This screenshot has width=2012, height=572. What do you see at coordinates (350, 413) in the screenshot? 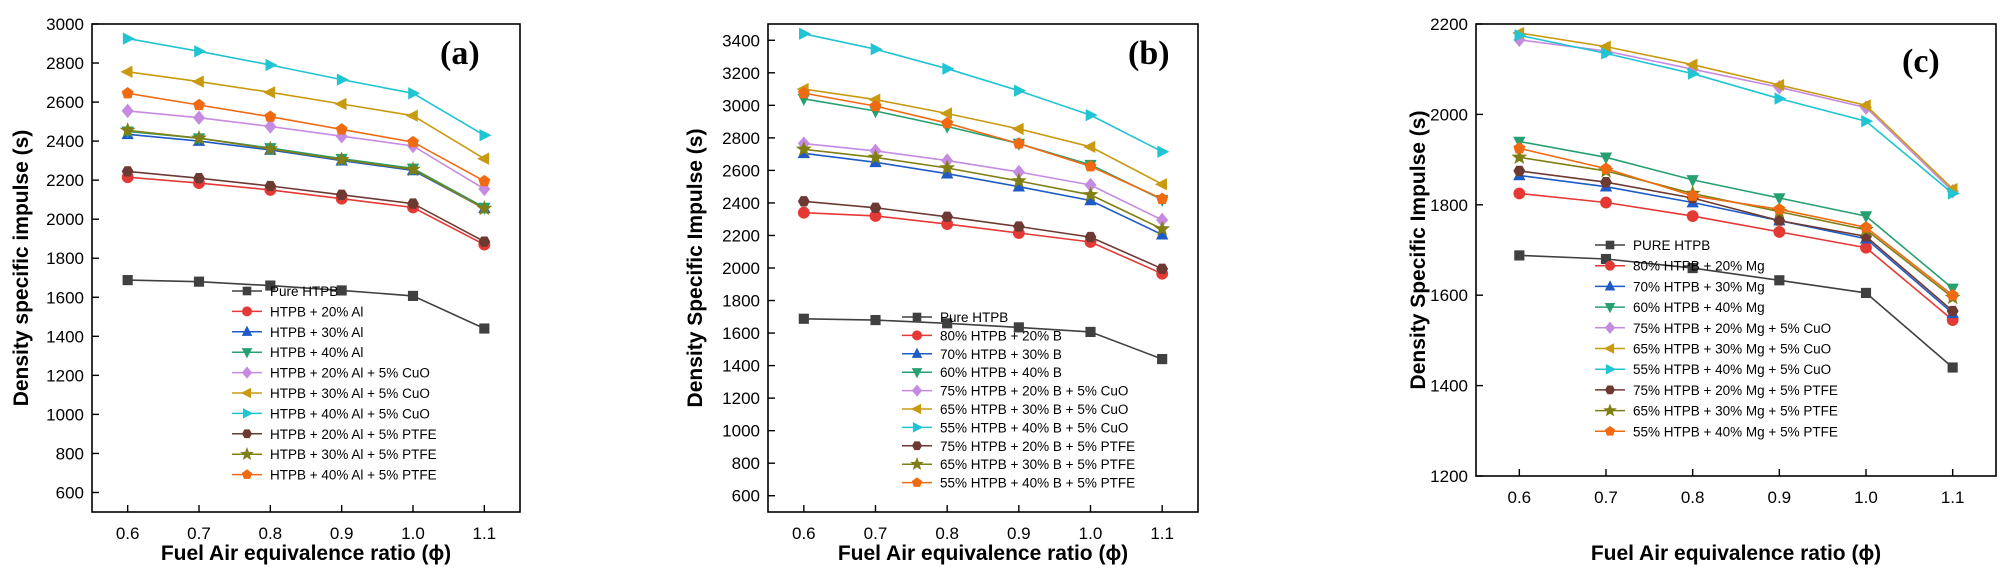
I see `panel-a-legend-label: HTPB + 40% Al + 5% CuO` at bounding box center [350, 413].